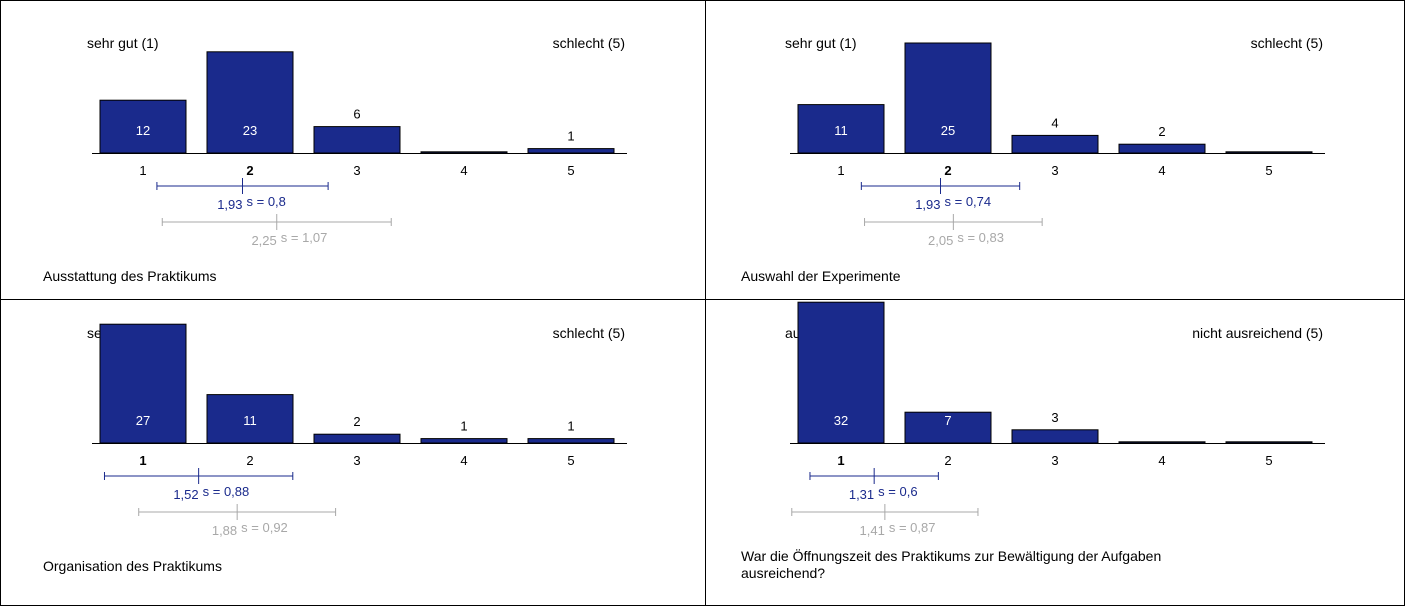 The image size is (1405, 606). Describe the element at coordinates (263, 240) in the screenshot. I see `ref-mean-sd-mean-label: 2,25` at that location.